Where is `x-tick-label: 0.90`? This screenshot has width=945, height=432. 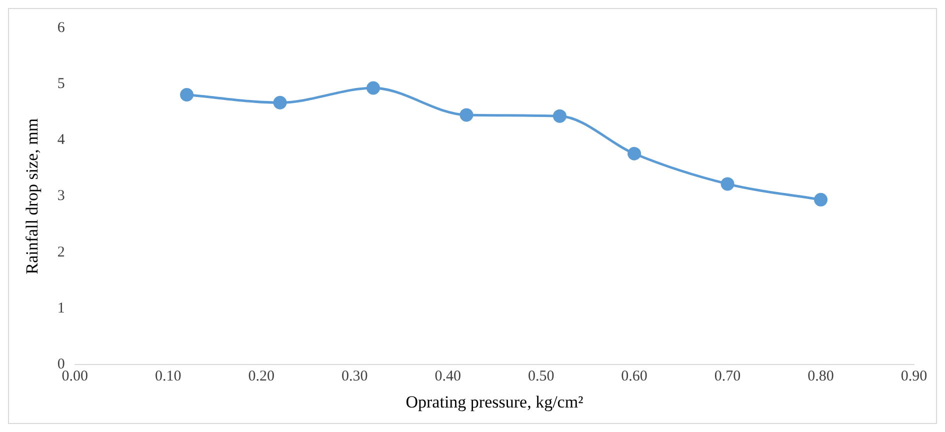 x-tick-label: 0.90 is located at coordinates (914, 376).